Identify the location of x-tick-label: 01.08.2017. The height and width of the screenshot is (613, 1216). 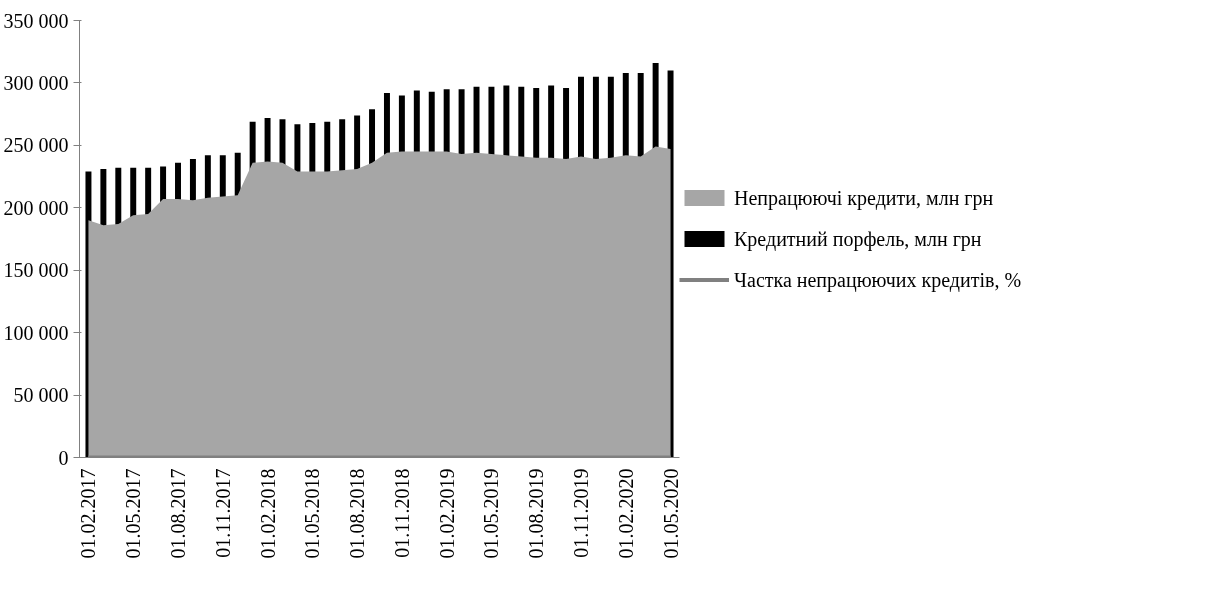
(178, 513).